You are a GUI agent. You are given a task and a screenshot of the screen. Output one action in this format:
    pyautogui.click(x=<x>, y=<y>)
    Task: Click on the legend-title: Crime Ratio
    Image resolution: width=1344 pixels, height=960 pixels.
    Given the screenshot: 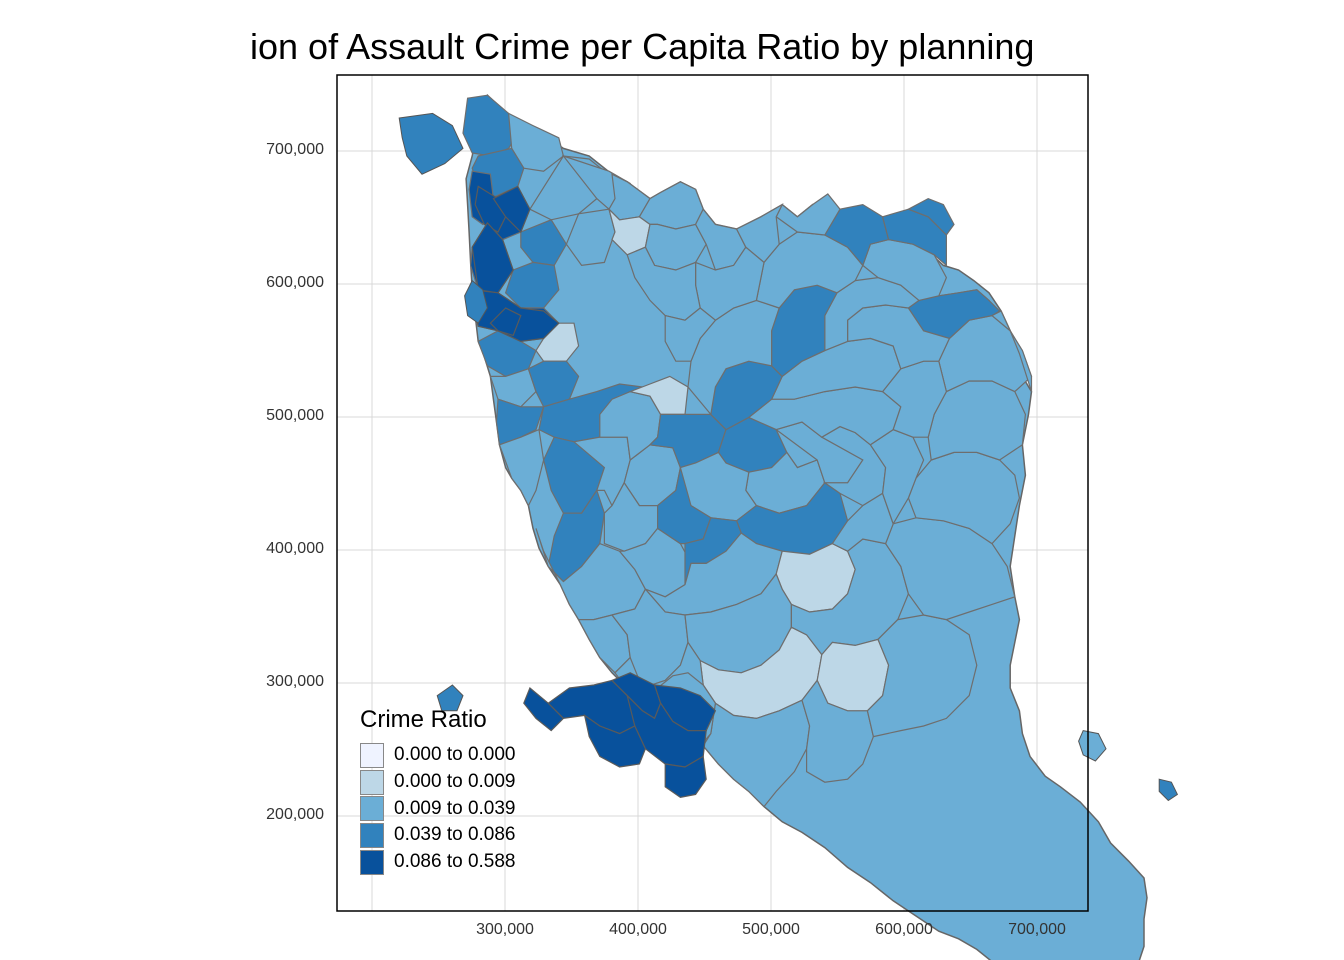 What is the action you would take?
    pyautogui.click(x=423, y=719)
    